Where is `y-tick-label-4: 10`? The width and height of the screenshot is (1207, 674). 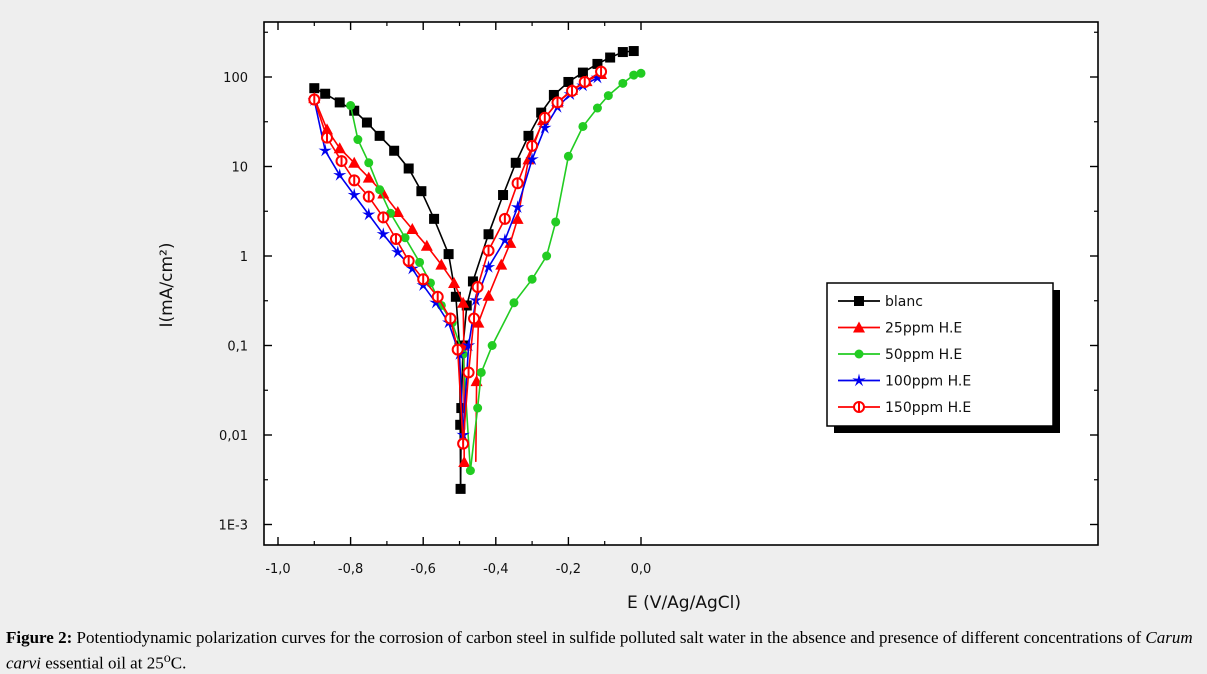 y-tick-label-4: 10 is located at coordinates (239, 168).